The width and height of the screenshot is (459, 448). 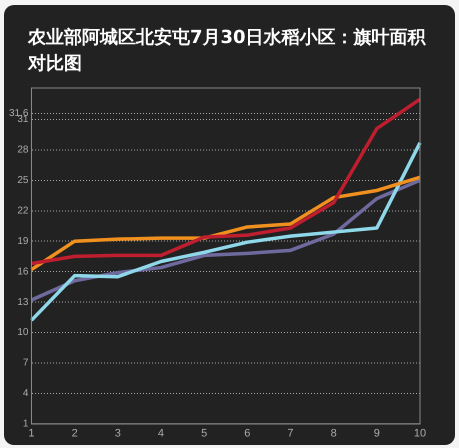 What do you see at coordinates (23, 241) in the screenshot?
I see `y-tick-label: 19` at bounding box center [23, 241].